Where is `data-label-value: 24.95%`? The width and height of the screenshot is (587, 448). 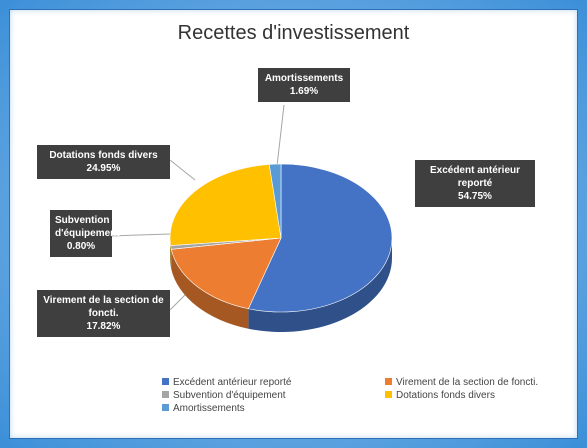 data-label-value: 24.95% is located at coordinates (103, 168).